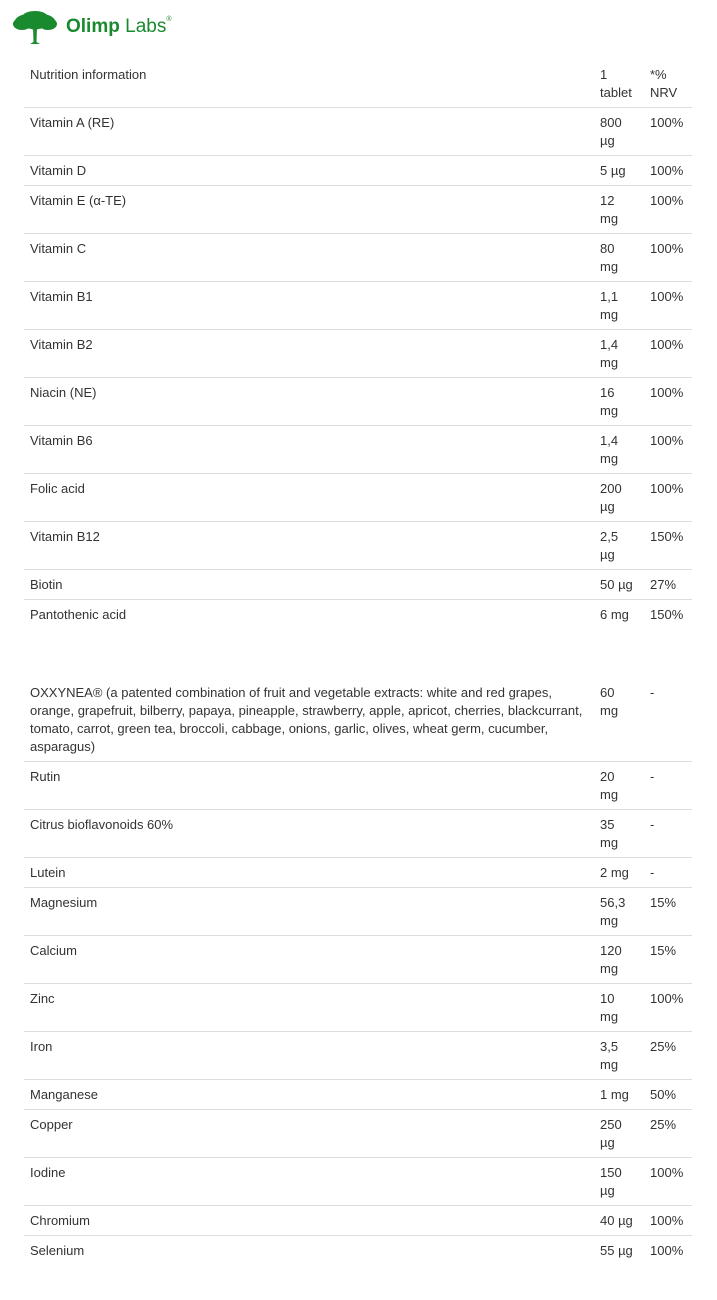 This screenshot has width=717, height=1300. What do you see at coordinates (619, 305) in the screenshot?
I see `amount-per-tablet: 1,1 mg` at bounding box center [619, 305].